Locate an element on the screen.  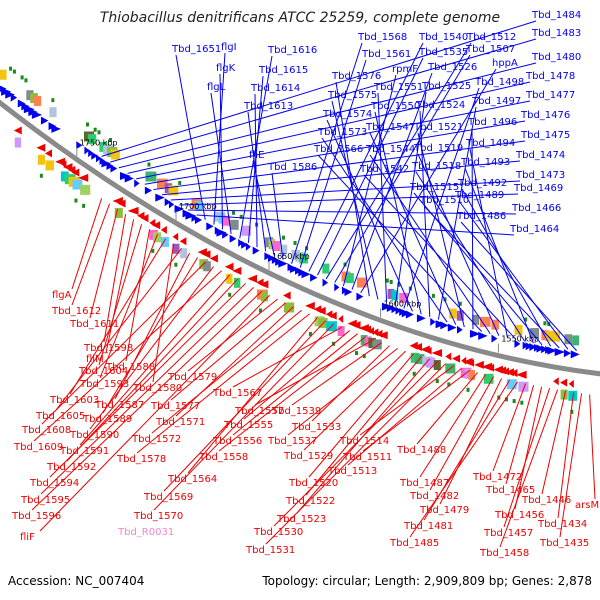
reverse-gene-label: Tbd_1569 is located at coordinates (168, 497).